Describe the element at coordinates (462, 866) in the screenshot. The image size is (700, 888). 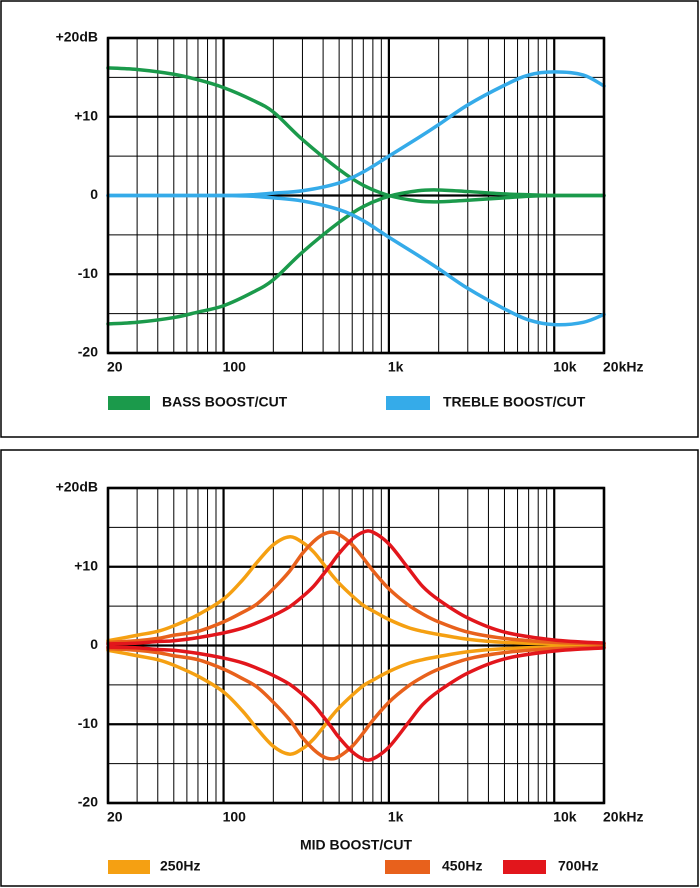
I see `legend-label: 450Hz` at that location.